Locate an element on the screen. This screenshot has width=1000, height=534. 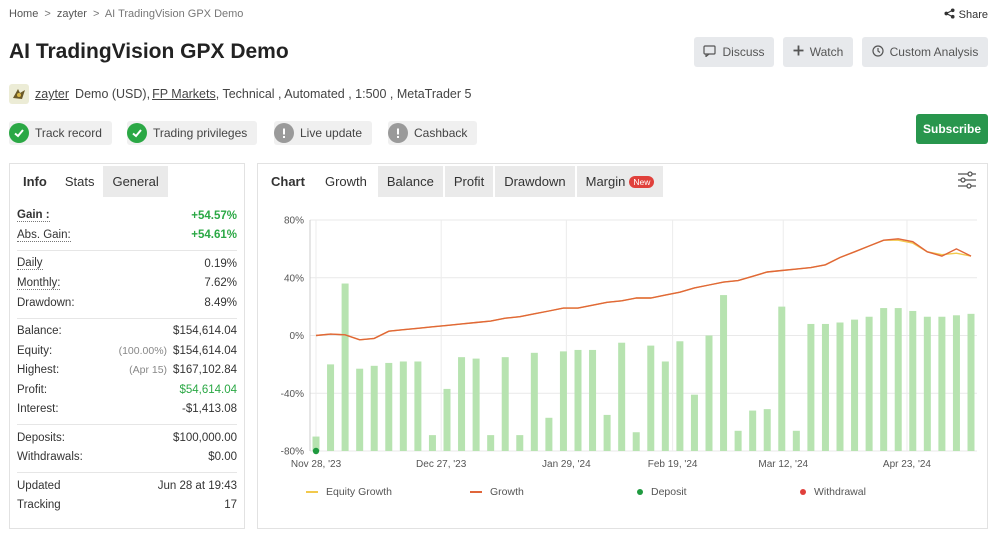
x-tick-label: Feb 19, '24 is located at coordinates (673, 464).